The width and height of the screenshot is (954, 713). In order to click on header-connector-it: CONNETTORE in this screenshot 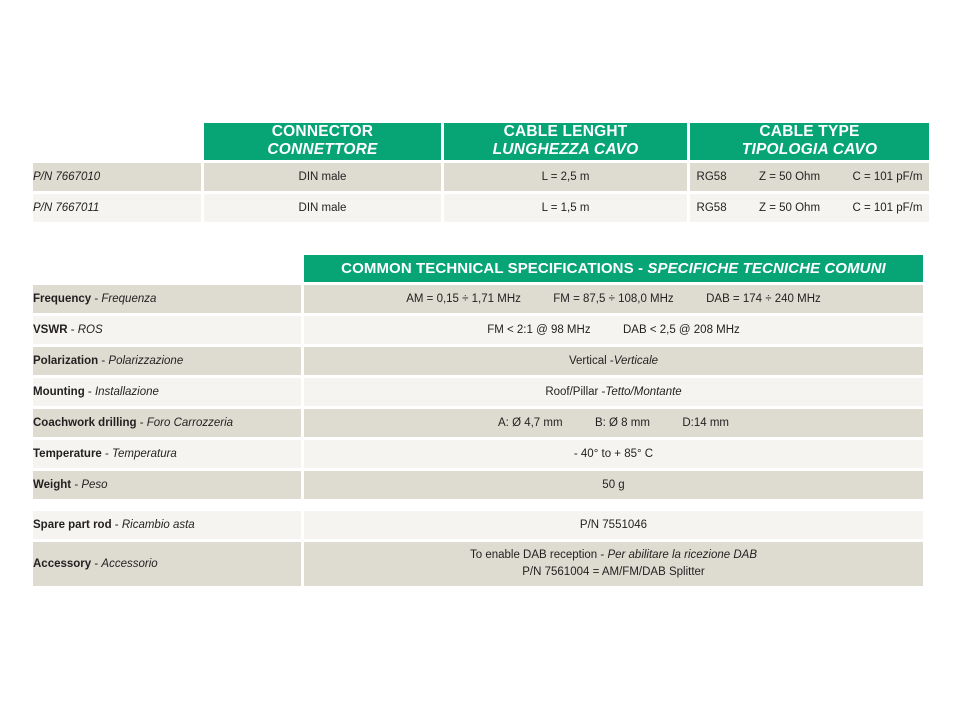, I will do `click(322, 150)`.